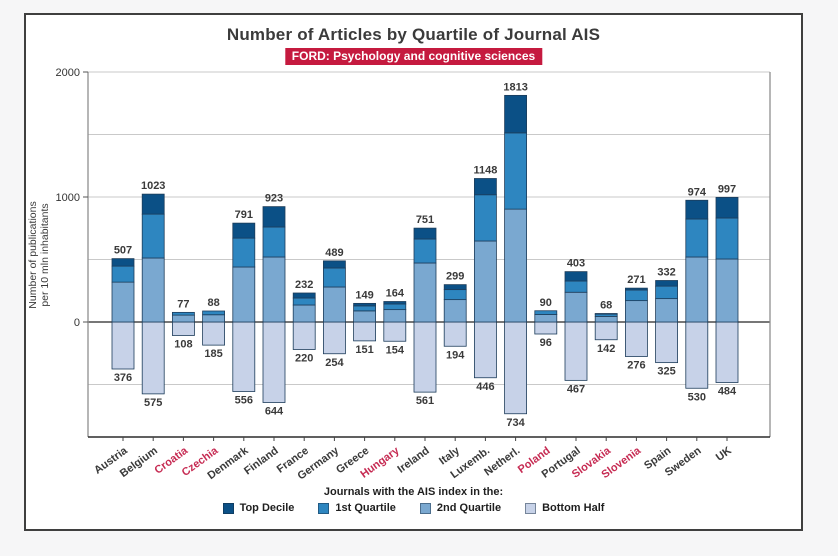 This screenshot has height=556, width=838. What do you see at coordinates (183, 345) in the screenshot?
I see `value-label-below: 108` at bounding box center [183, 345].